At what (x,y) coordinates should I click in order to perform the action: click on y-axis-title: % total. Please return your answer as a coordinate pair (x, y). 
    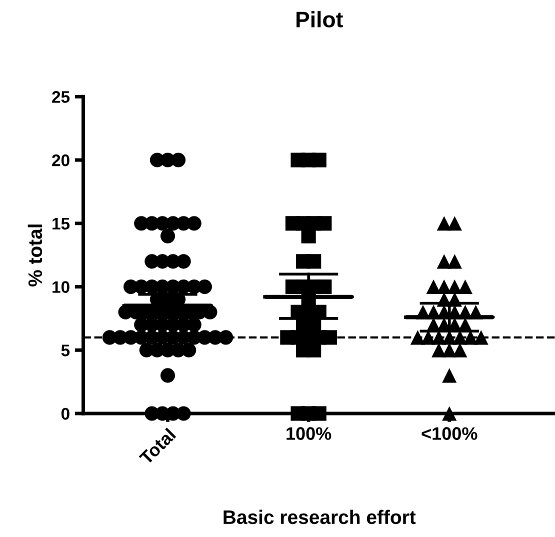
    Looking at the image, I should click on (35, 255).